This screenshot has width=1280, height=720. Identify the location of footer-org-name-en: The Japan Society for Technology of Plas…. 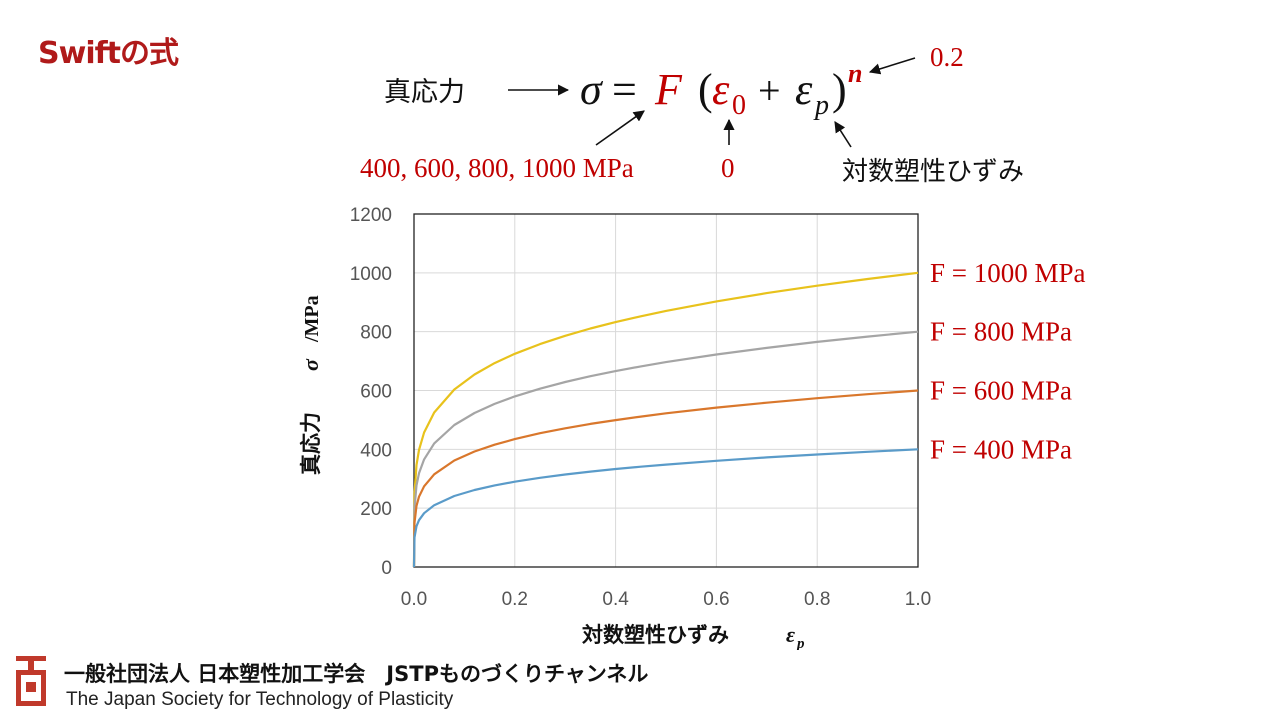
(260, 699).